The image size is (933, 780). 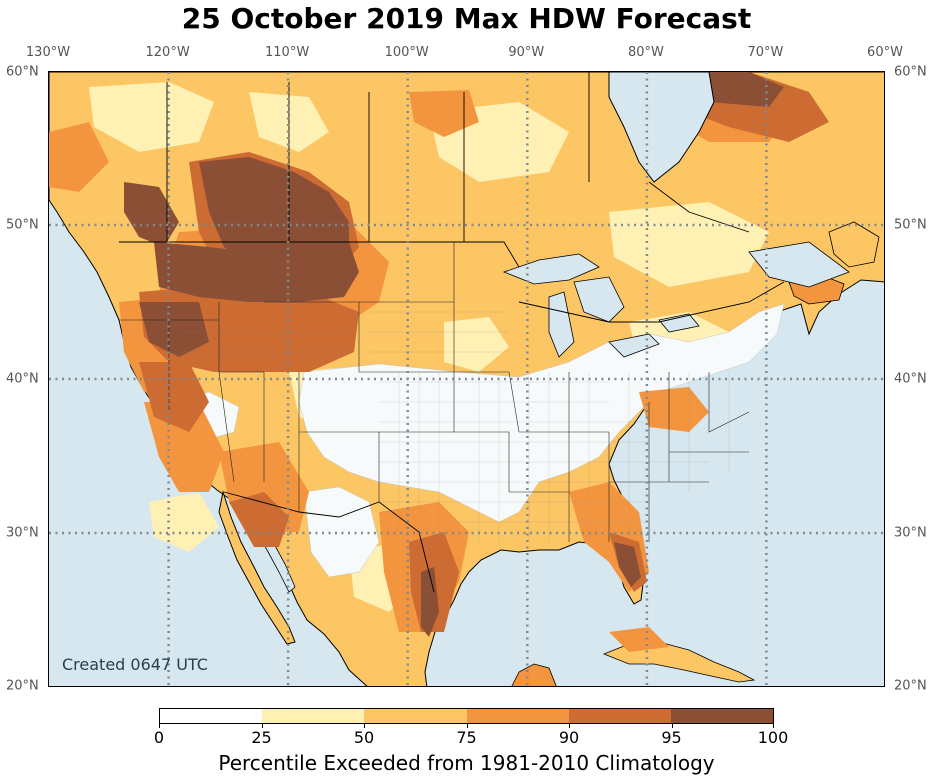 I want to click on gulf-st-lawrence, so click(x=799, y=264).